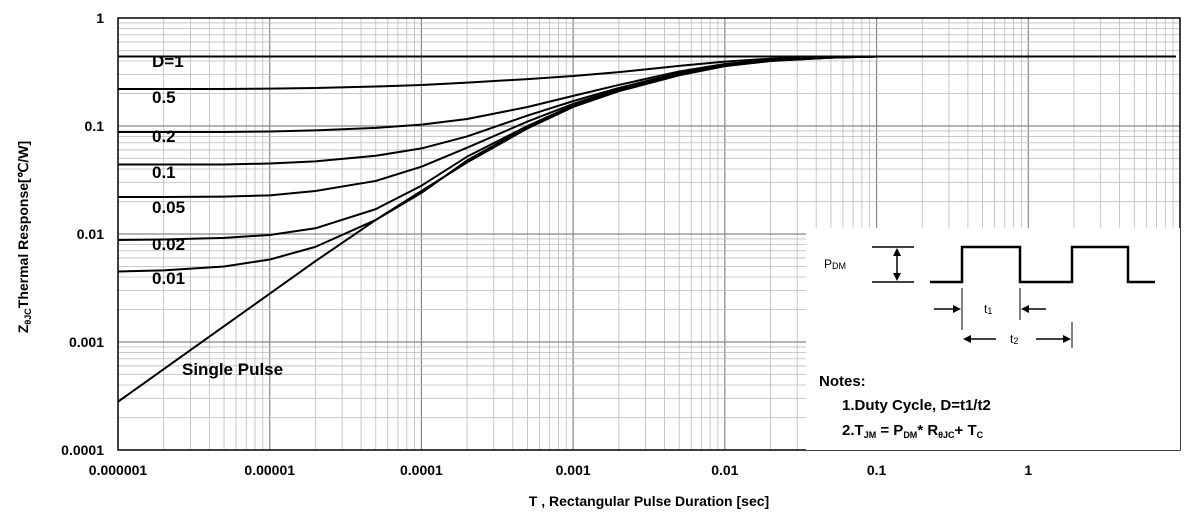 The width and height of the screenshot is (1187, 518). I want to click on x-tick-label: 1, so click(1028, 470).